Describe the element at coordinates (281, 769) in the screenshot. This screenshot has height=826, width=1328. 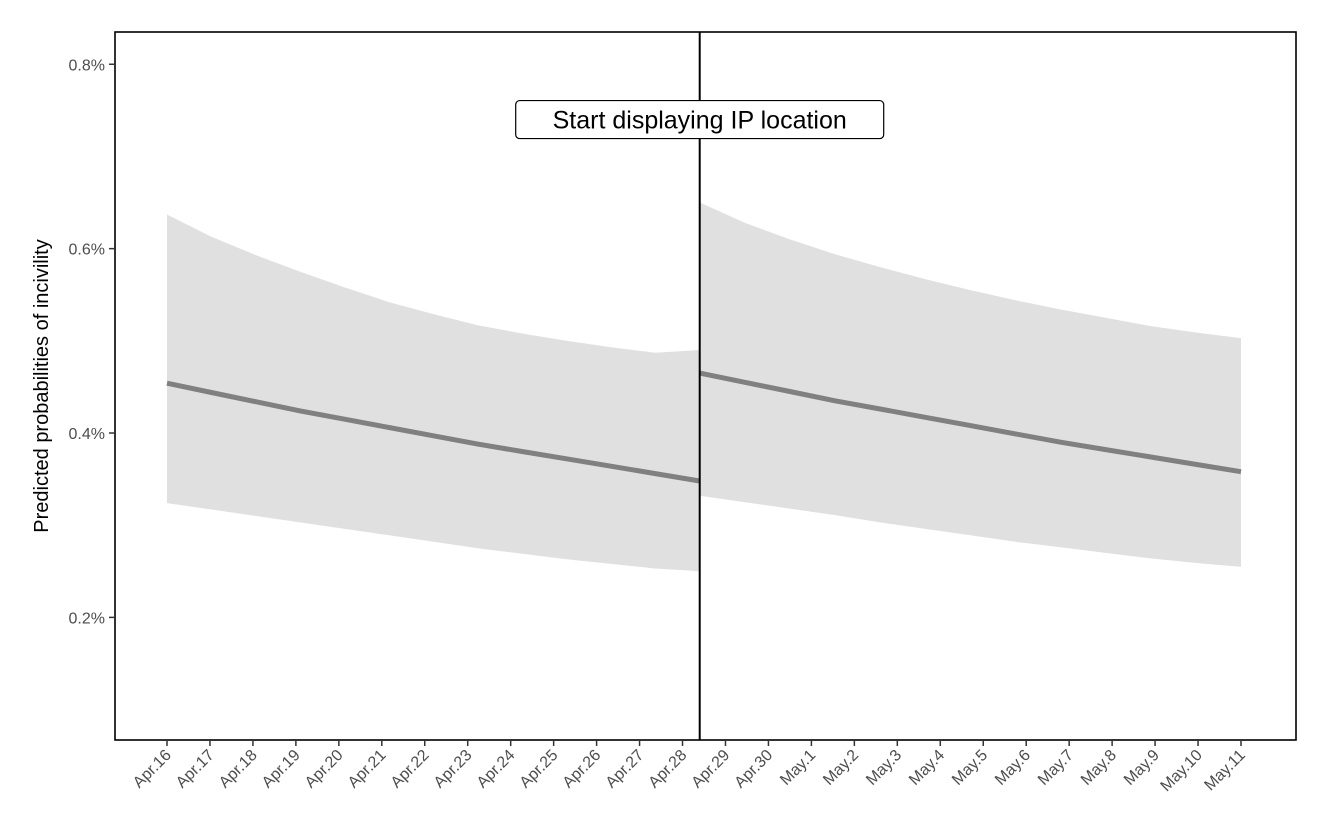
I see `x-tick-label: Apr.19` at that location.